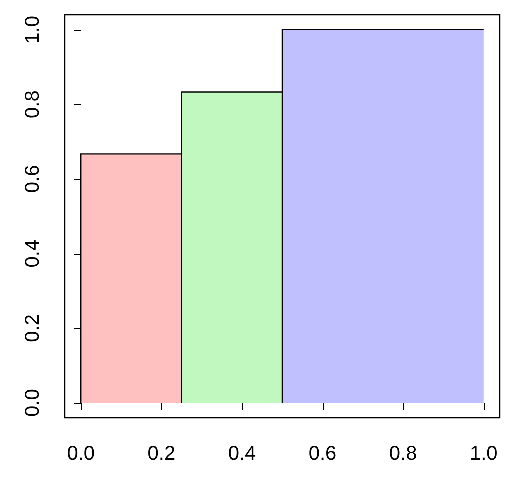  What do you see at coordinates (33, 254) in the screenshot?
I see `y-tick-label: 0.4` at bounding box center [33, 254].